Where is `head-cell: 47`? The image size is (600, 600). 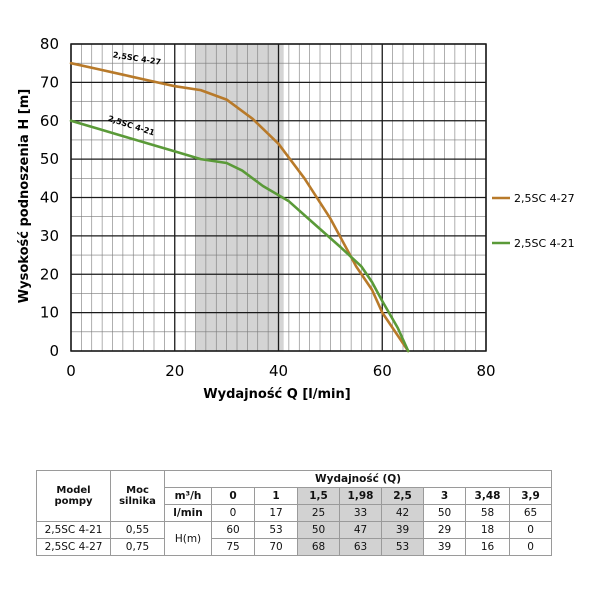
head-cell: 47 is located at coordinates (360, 530).